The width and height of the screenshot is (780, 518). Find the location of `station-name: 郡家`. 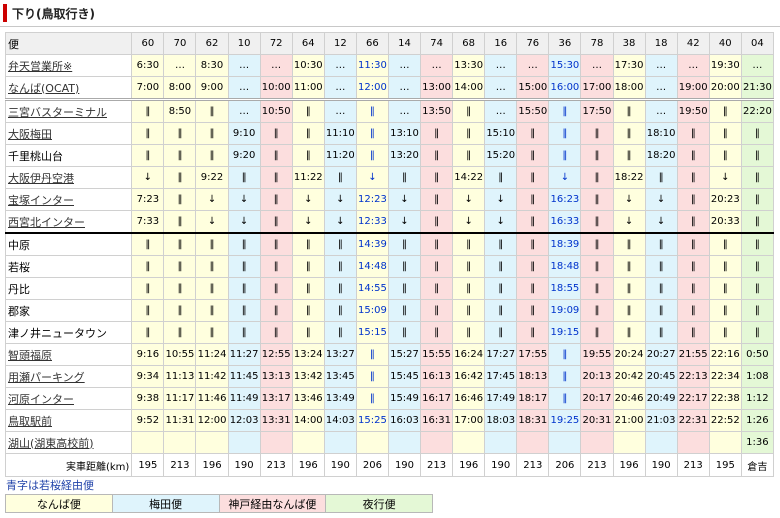

station-name: 郡家 is located at coordinates (68, 310).